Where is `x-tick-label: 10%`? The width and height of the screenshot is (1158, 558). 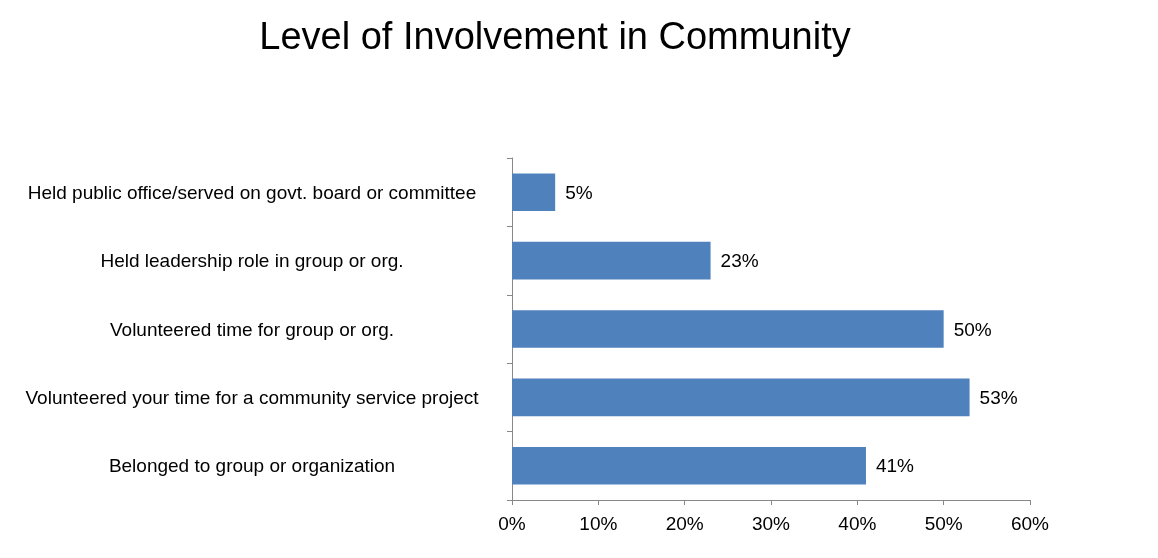
x-tick-label: 10% is located at coordinates (598, 523).